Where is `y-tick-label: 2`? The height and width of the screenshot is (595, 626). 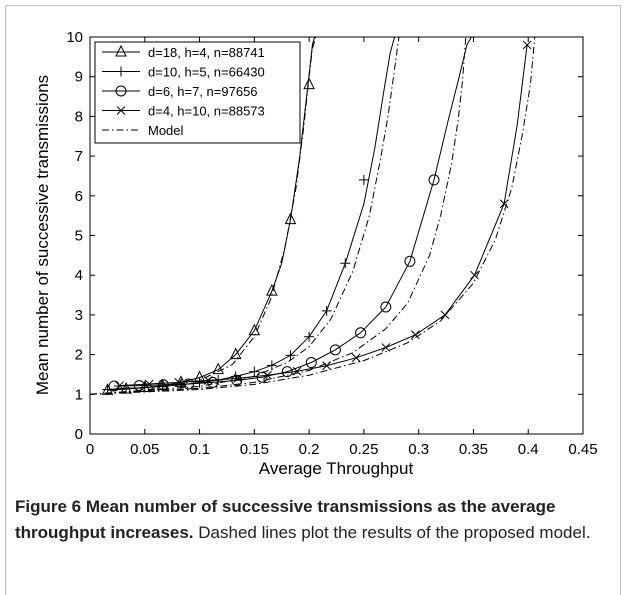
y-tick-label: 2 is located at coordinates (79, 355).